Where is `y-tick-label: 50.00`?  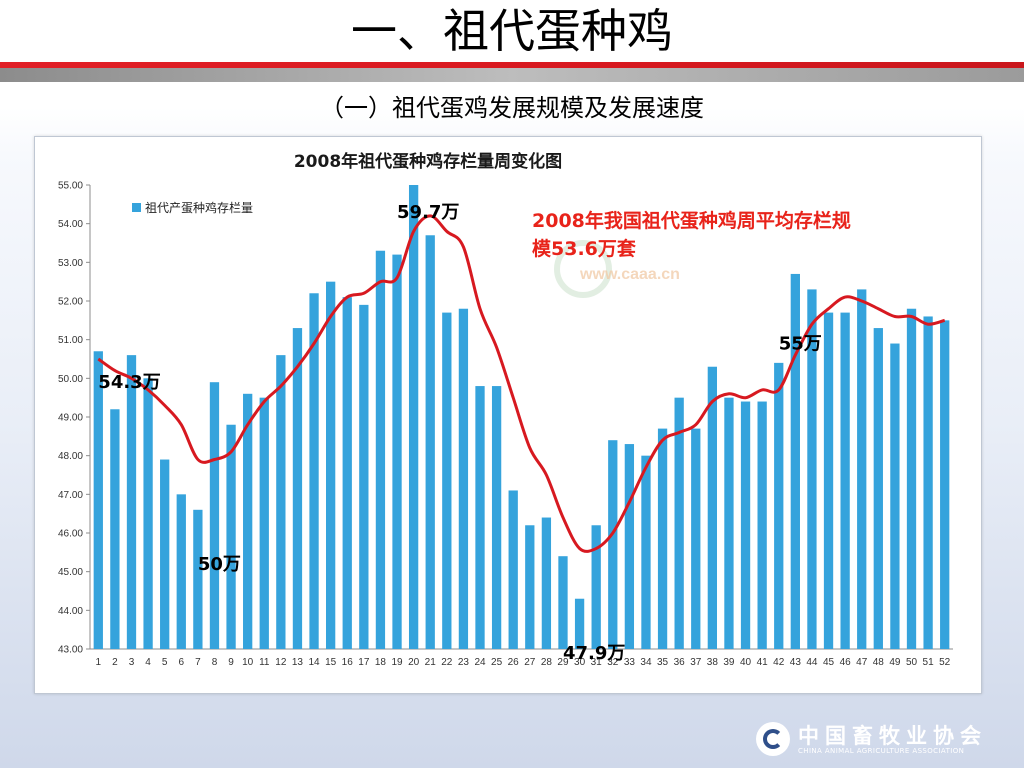
y-tick-label: 50.00 is located at coordinates (70, 379).